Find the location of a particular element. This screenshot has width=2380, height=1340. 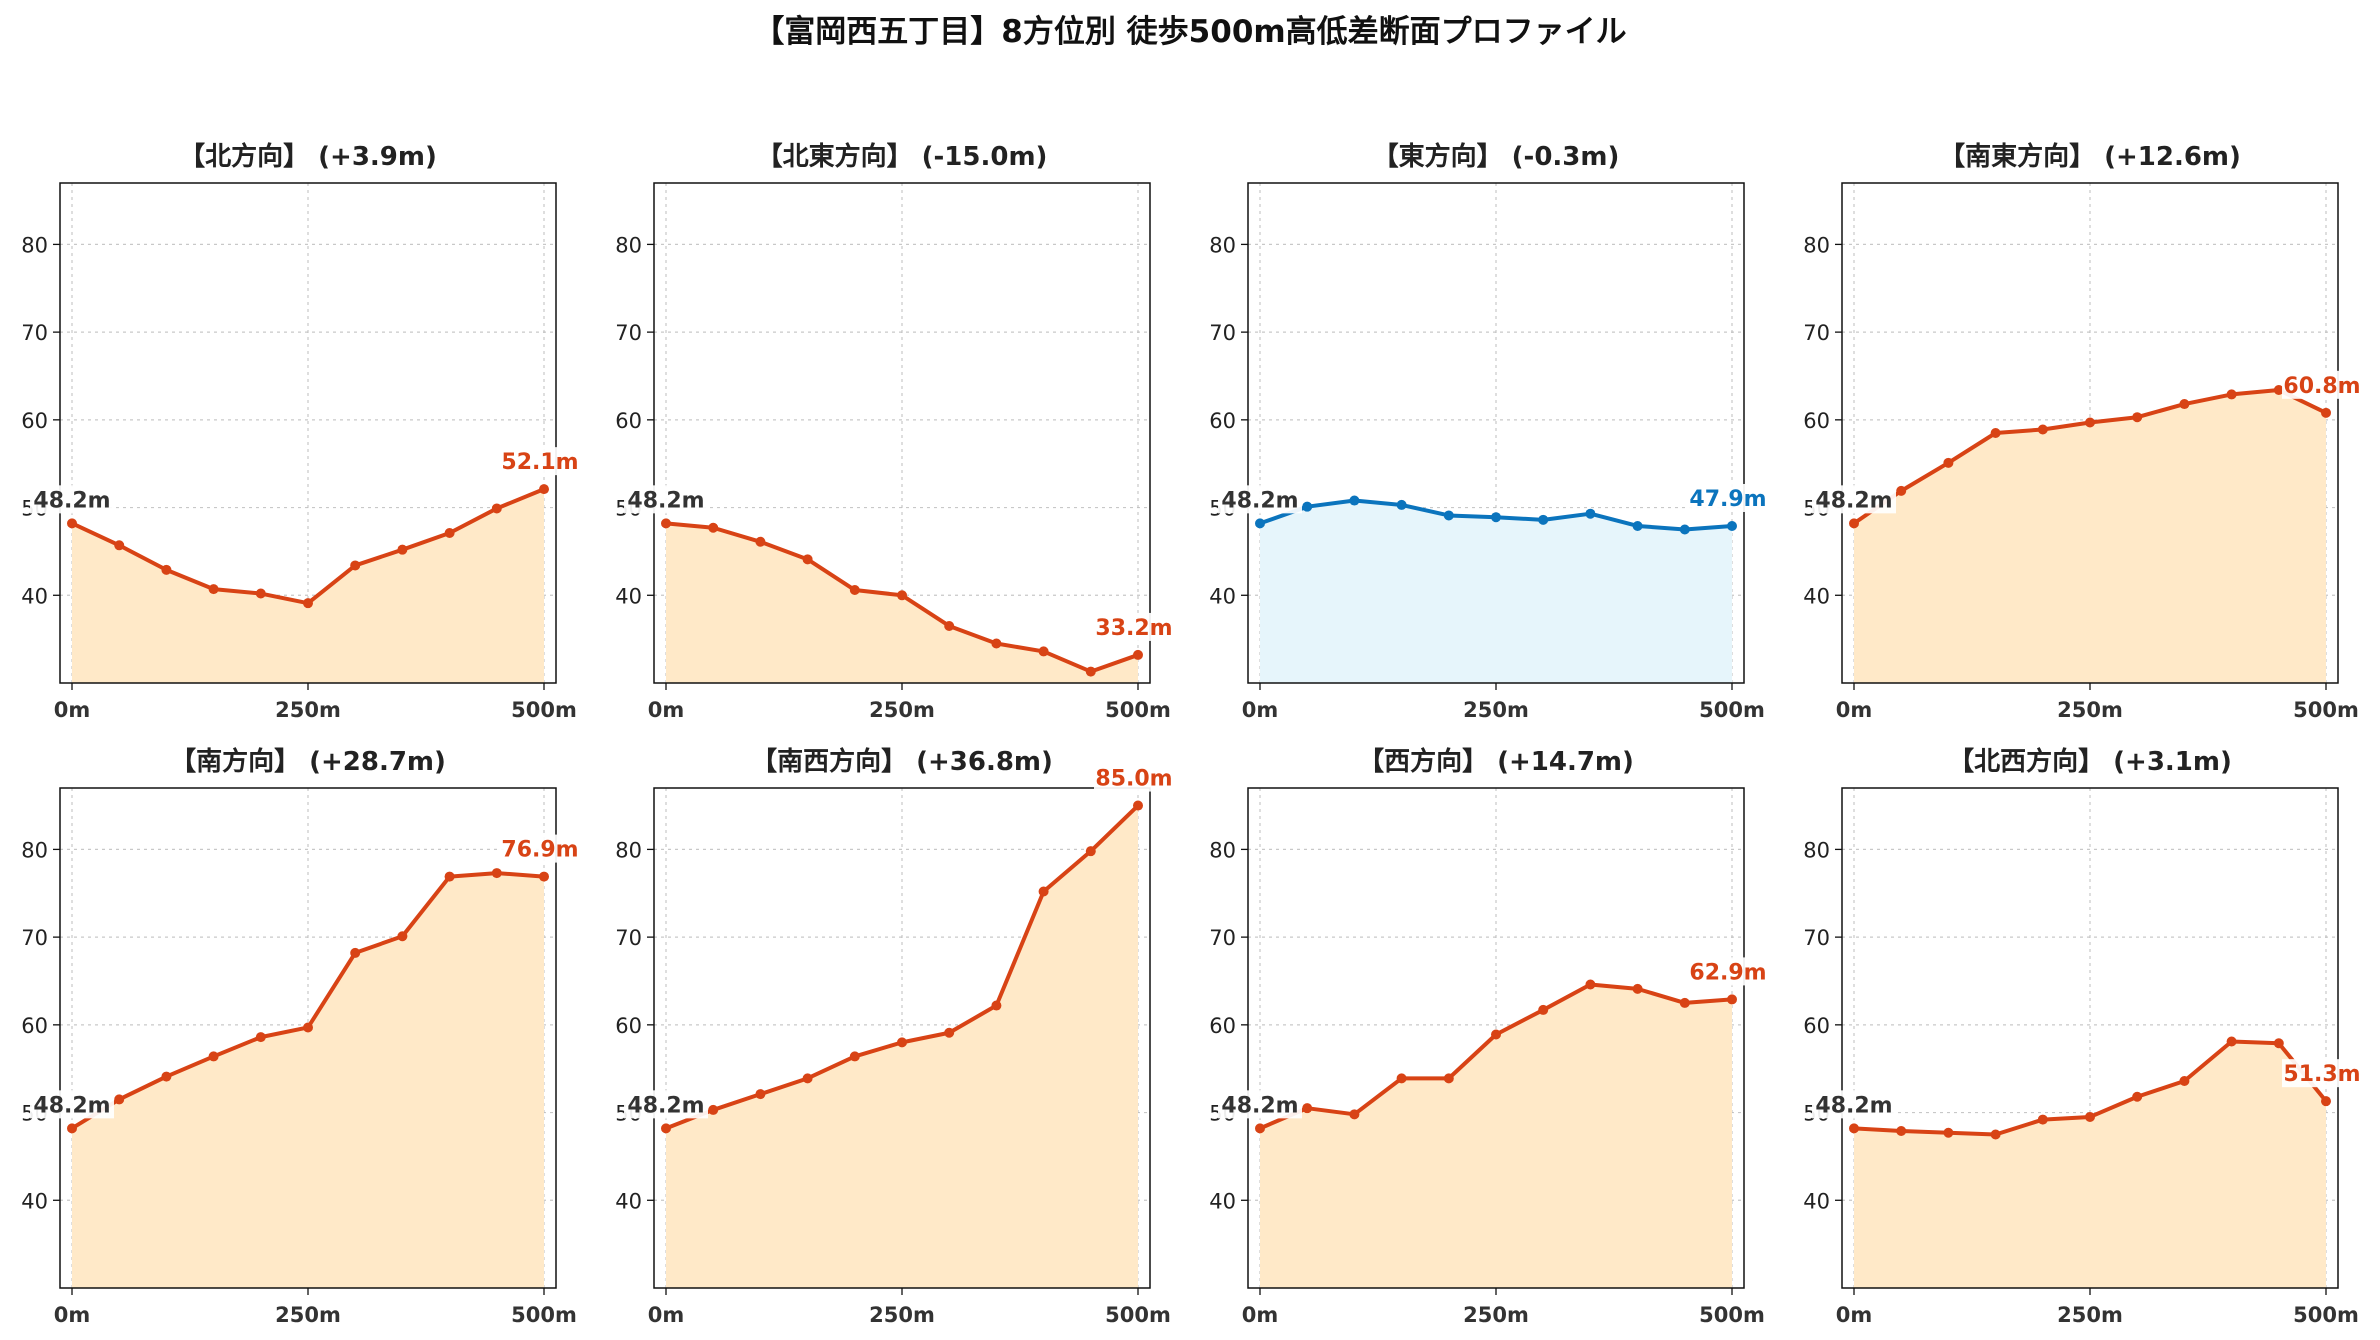

panel-title: 【南方向】 (+28.7m) is located at coordinates (308, 761).